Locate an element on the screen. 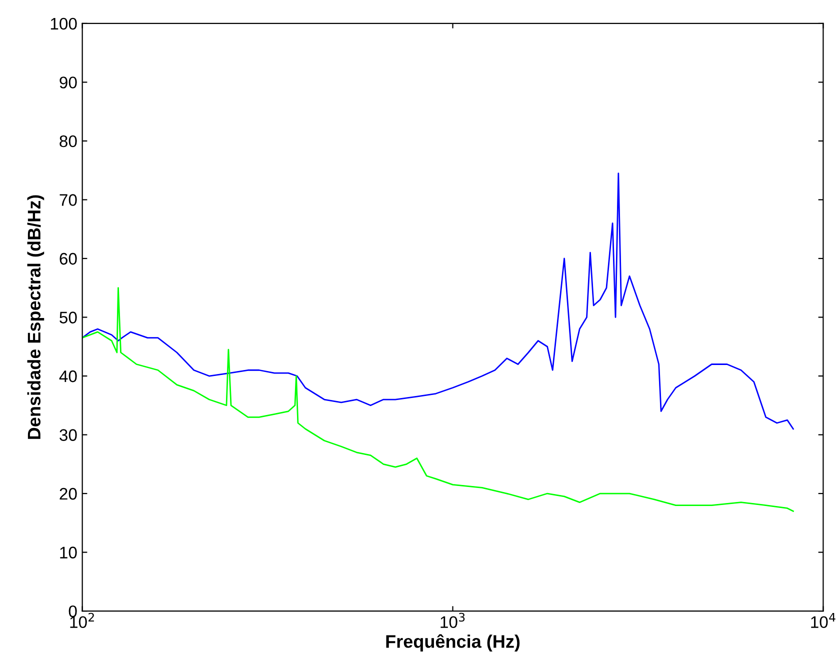 This screenshot has width=840, height=670. y-tick-label: 70 is located at coordinates (68, 200).